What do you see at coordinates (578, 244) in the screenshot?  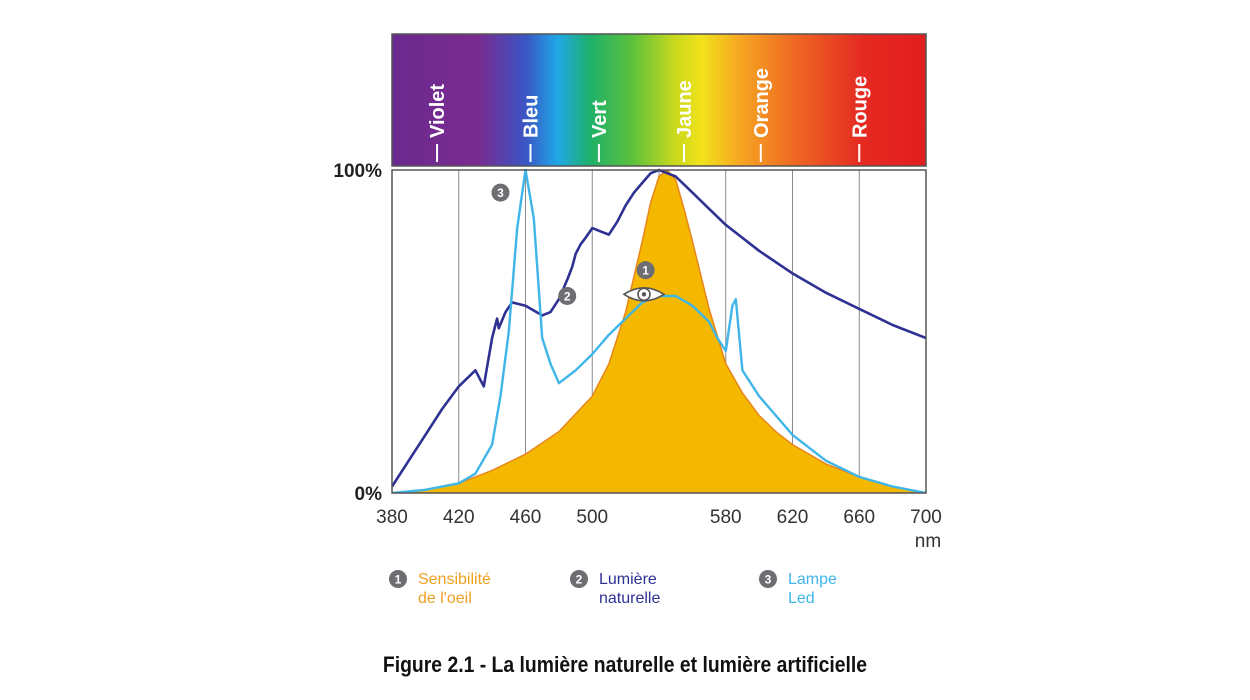 I see `series-markers: 3 2 1` at bounding box center [578, 244].